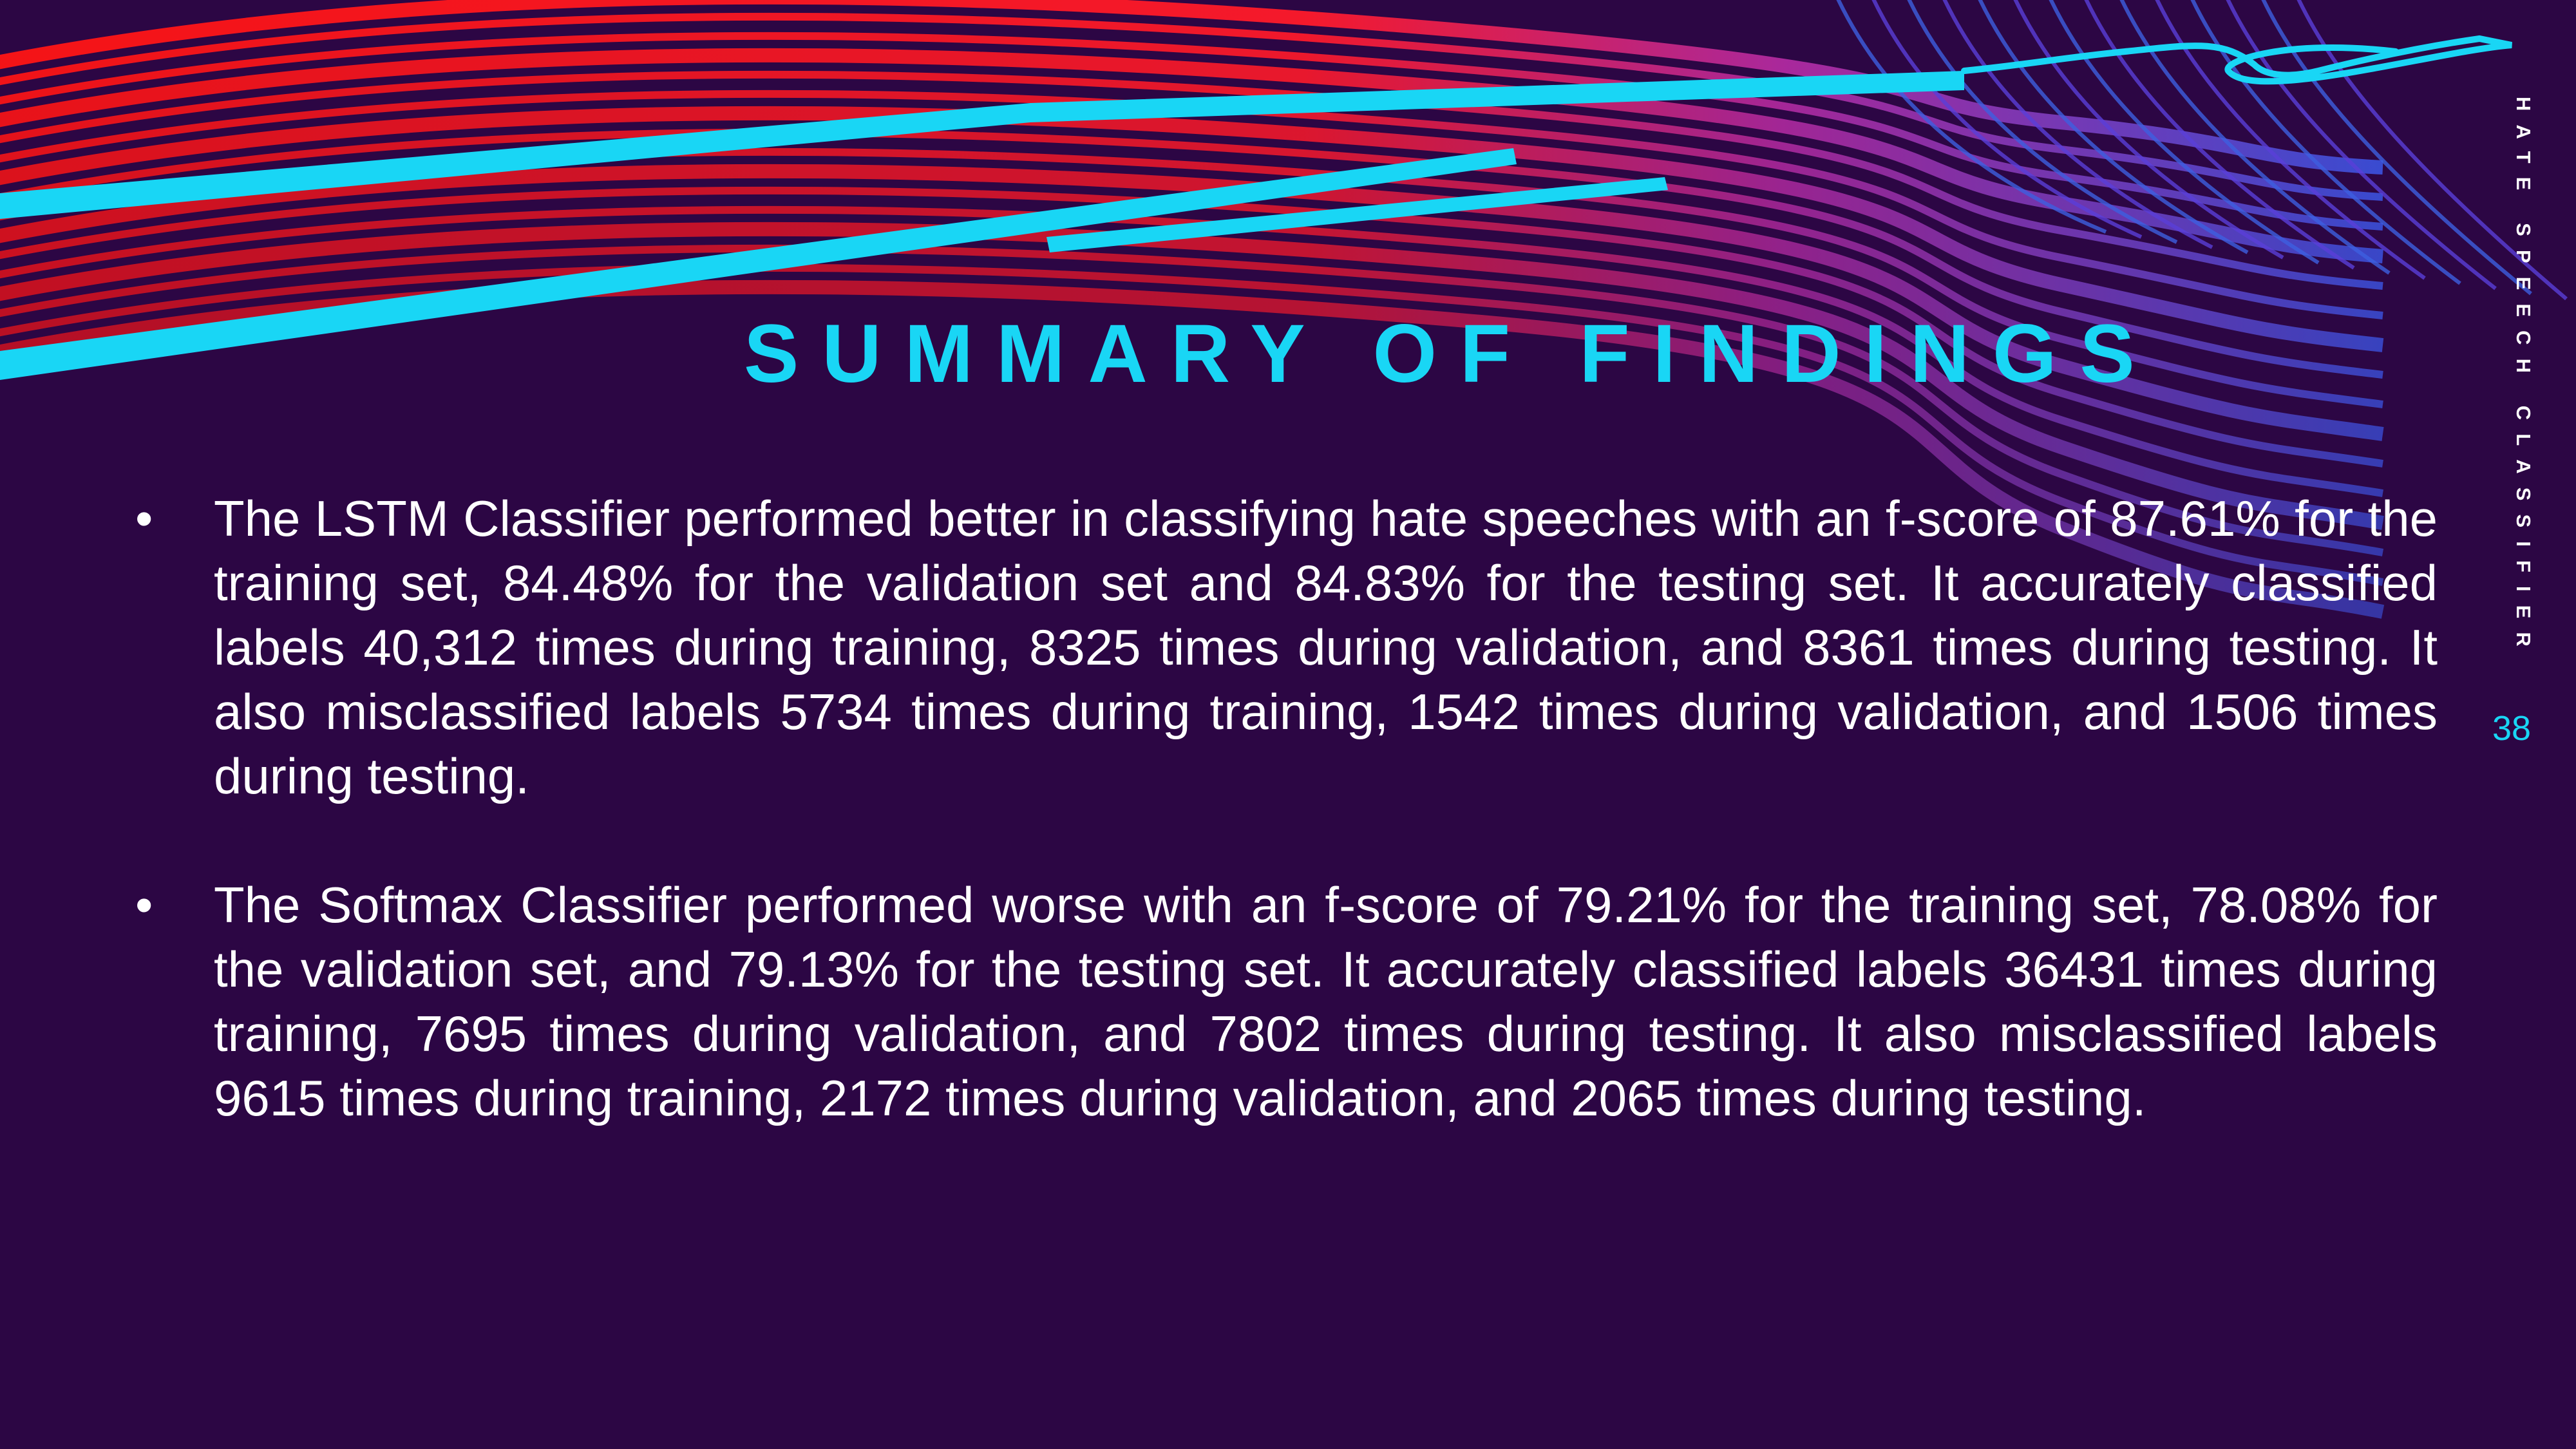 The image size is (2576, 1449). I want to click on slide-title: SUMMARY OF FINDINGS, so click(1451, 354).